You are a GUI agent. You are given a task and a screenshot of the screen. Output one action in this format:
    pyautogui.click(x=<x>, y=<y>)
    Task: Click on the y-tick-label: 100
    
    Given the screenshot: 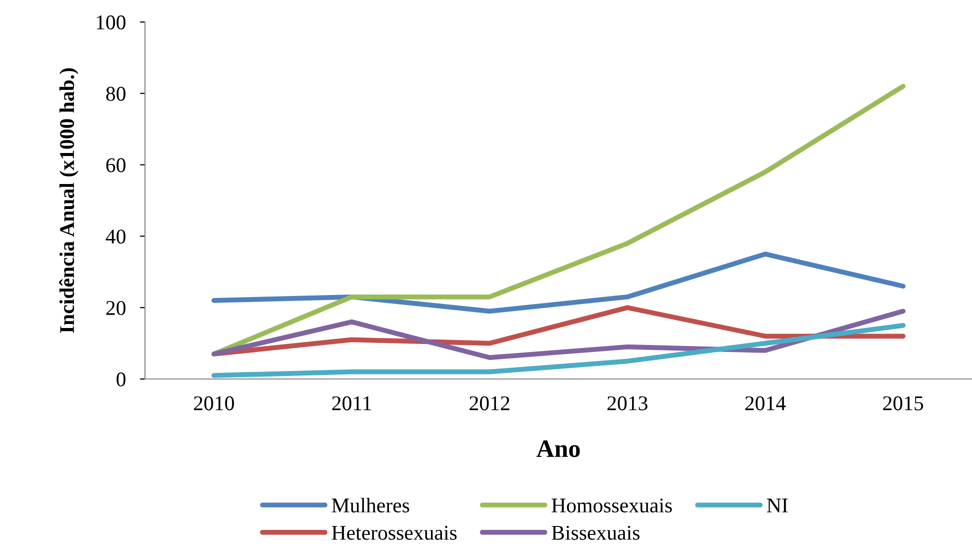 What is the action you would take?
    pyautogui.click(x=111, y=22)
    